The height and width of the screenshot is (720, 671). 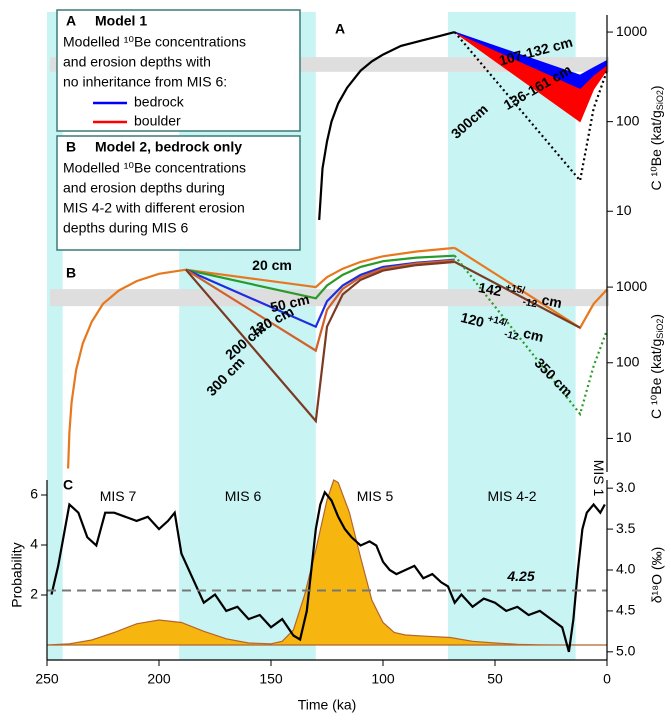 I want to click on annotation-text: MIS 4-2, so click(x=511, y=496).